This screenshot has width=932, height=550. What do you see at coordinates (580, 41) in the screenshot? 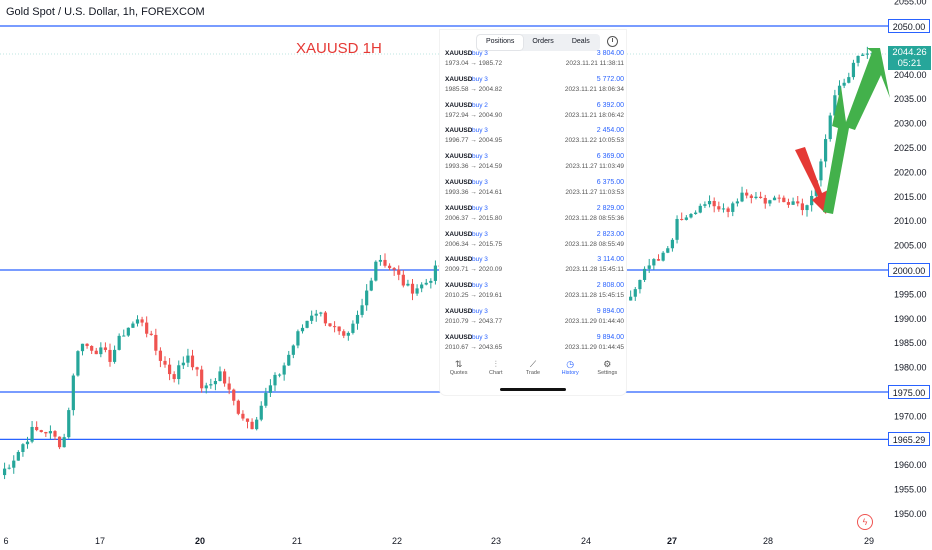
I see `tab-deals: Deals` at bounding box center [580, 41].